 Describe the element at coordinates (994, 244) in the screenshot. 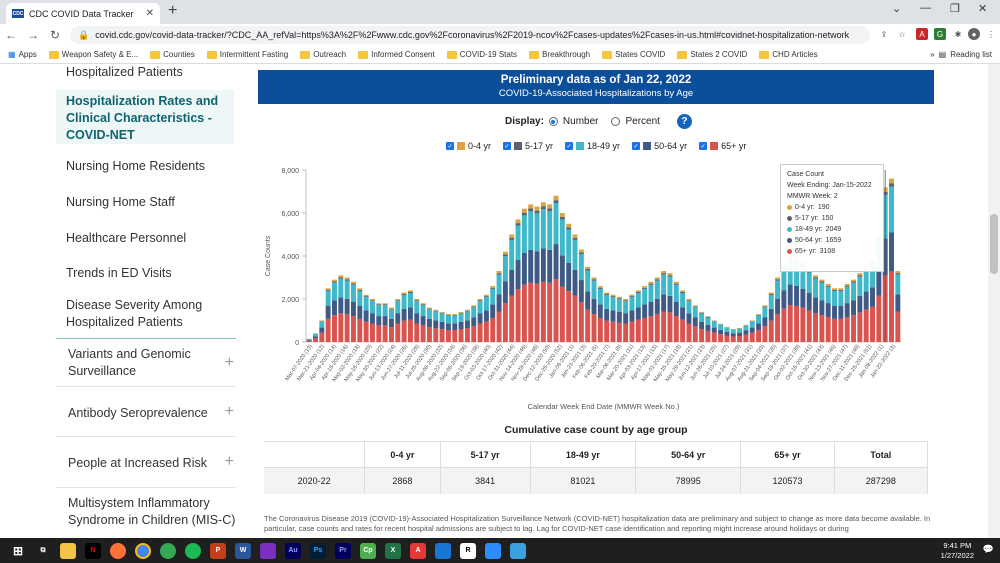

I see `scrollbar-thumb` at that location.